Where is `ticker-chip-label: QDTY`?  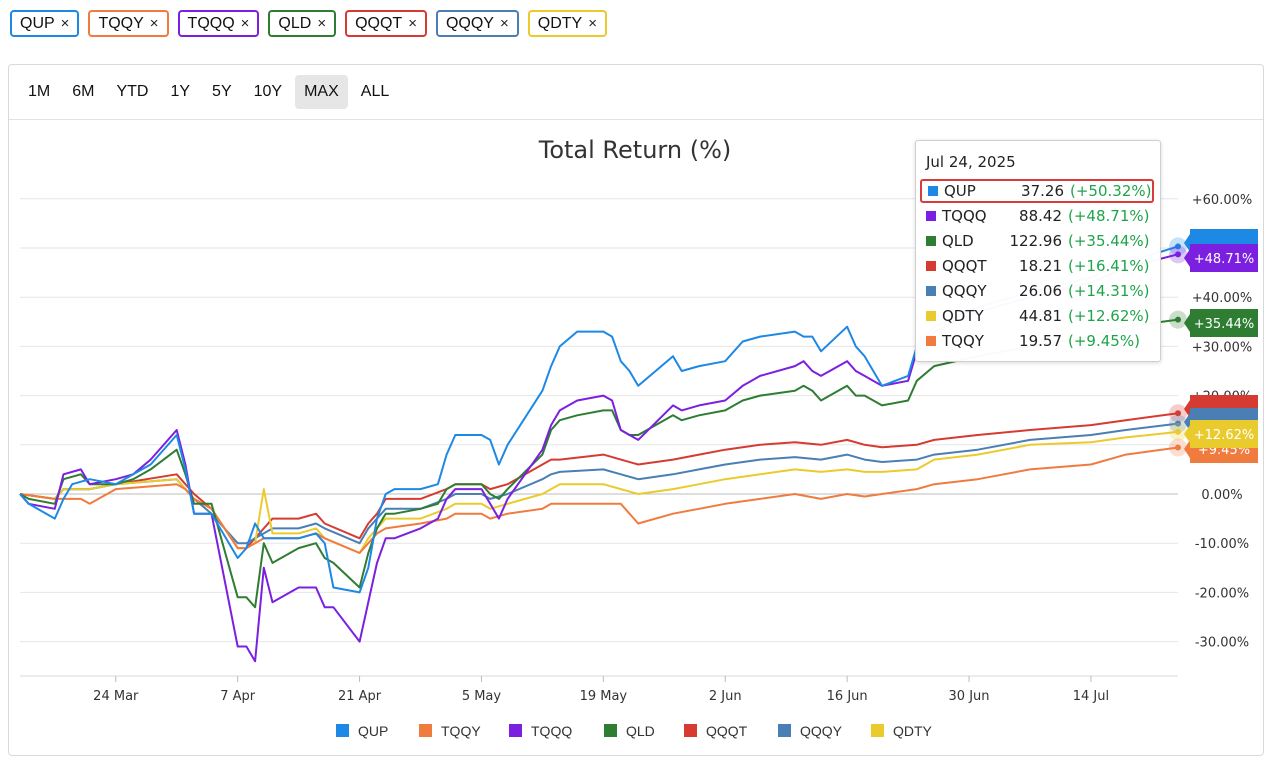
ticker-chip-label: QDTY is located at coordinates (560, 23).